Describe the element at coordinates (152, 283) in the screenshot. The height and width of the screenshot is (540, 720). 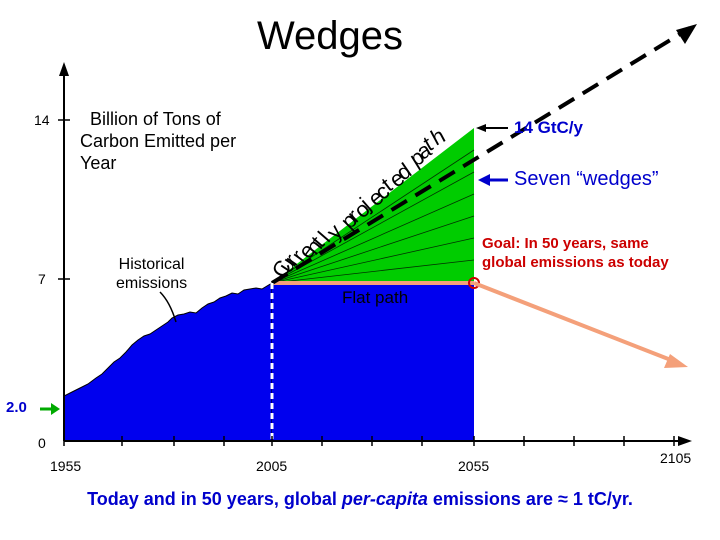
I see `historical-label-line2: emissions` at that location.